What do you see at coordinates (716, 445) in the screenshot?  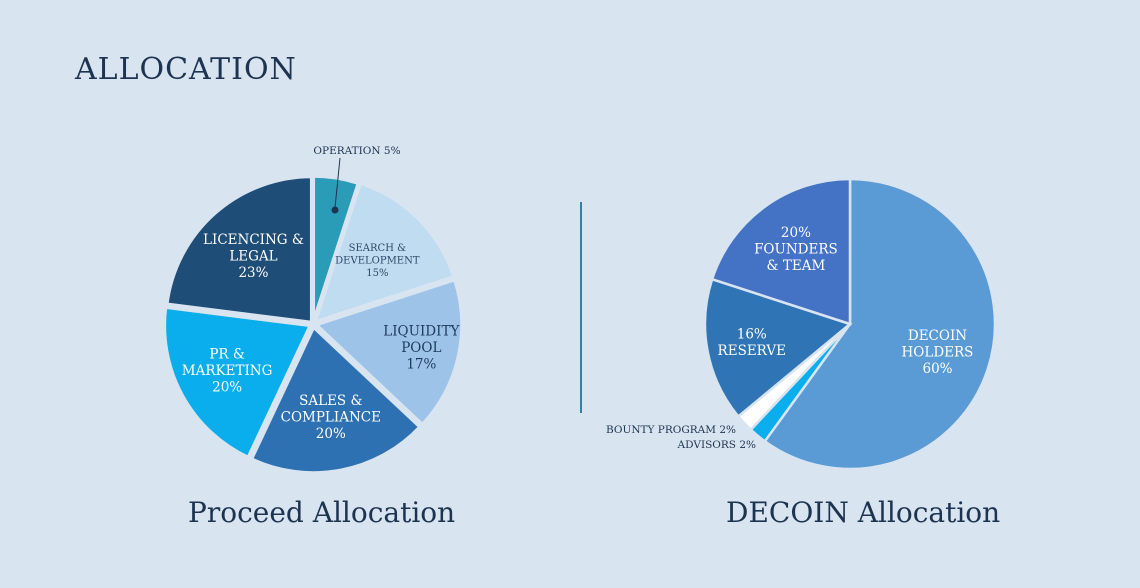 I see `slice-label-advisors-2: ADVISORS 2%` at bounding box center [716, 445].